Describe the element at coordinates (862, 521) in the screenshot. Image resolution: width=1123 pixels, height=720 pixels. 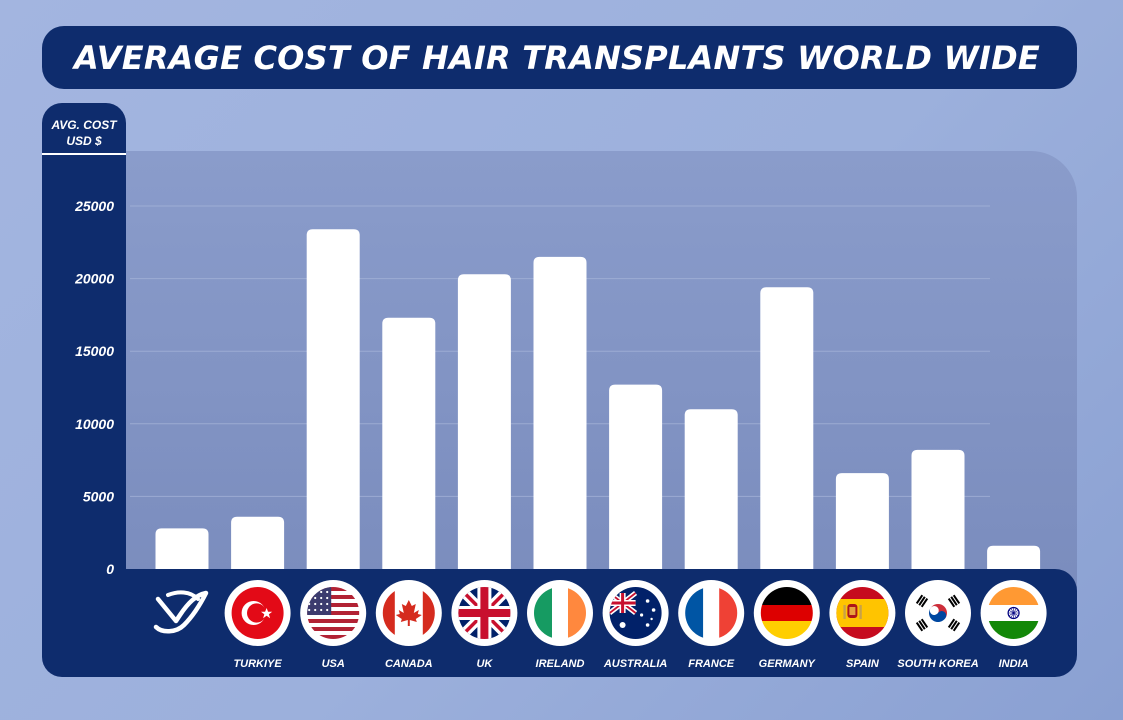
I see `bar-spain` at that location.